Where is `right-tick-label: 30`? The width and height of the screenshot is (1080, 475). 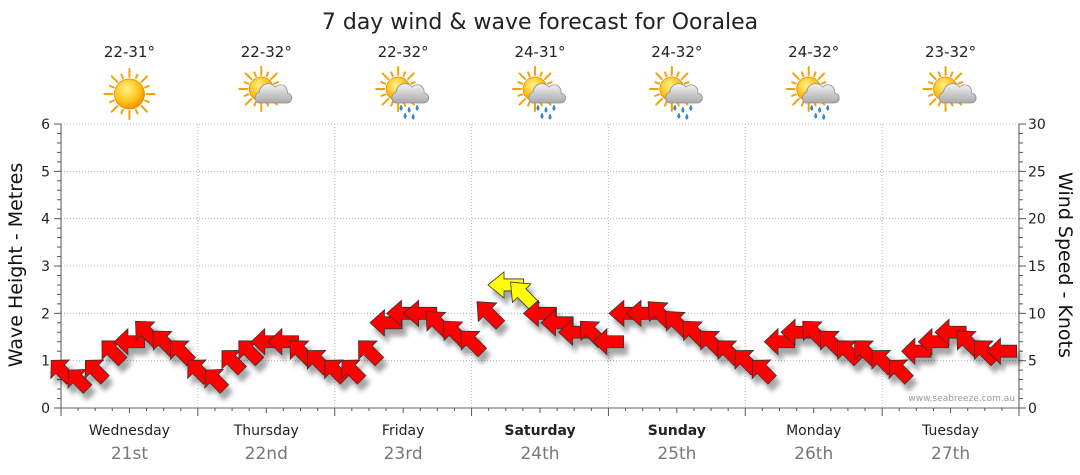
right-tick-label: 30 is located at coordinates (1037, 125).